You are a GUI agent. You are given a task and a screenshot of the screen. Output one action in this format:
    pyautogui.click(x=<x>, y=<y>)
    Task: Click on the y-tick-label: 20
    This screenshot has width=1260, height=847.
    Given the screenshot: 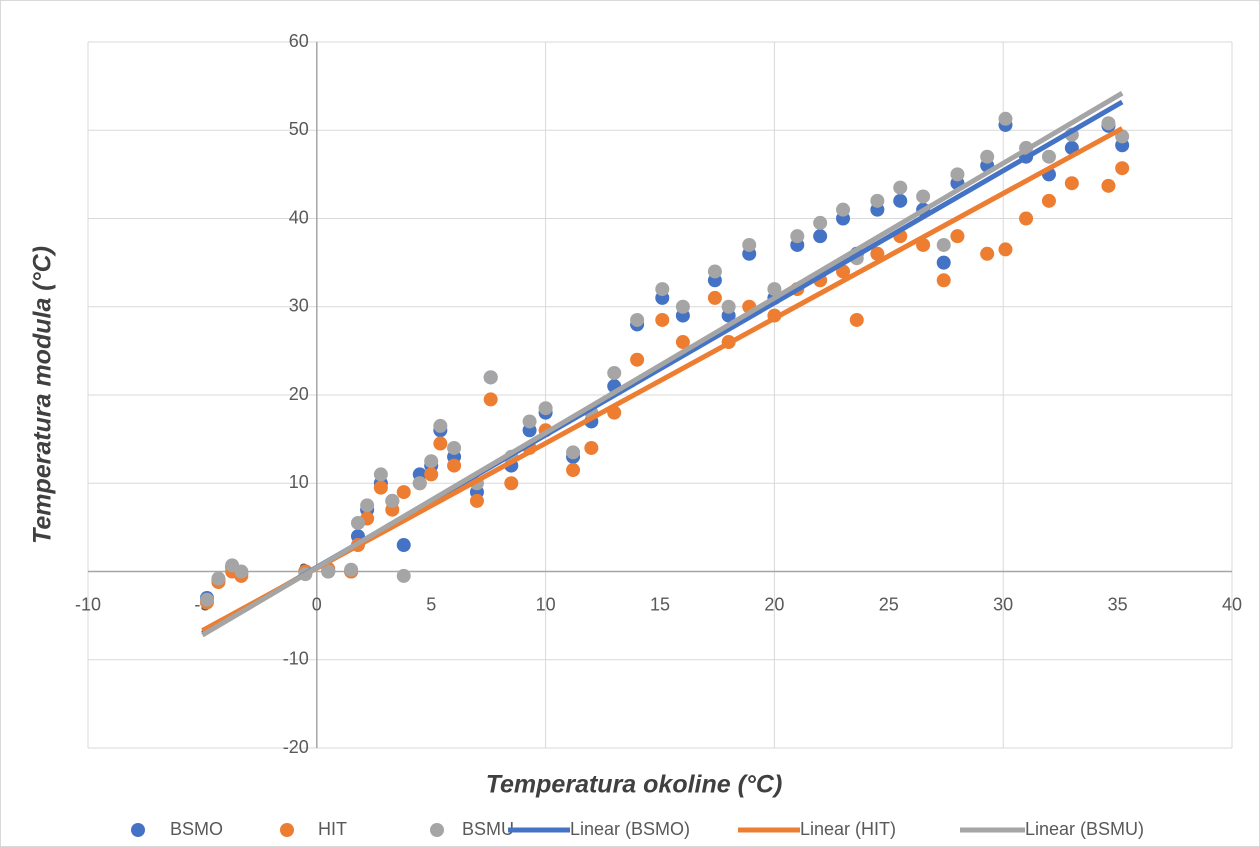 What is the action you would take?
    pyautogui.click(x=299, y=394)
    